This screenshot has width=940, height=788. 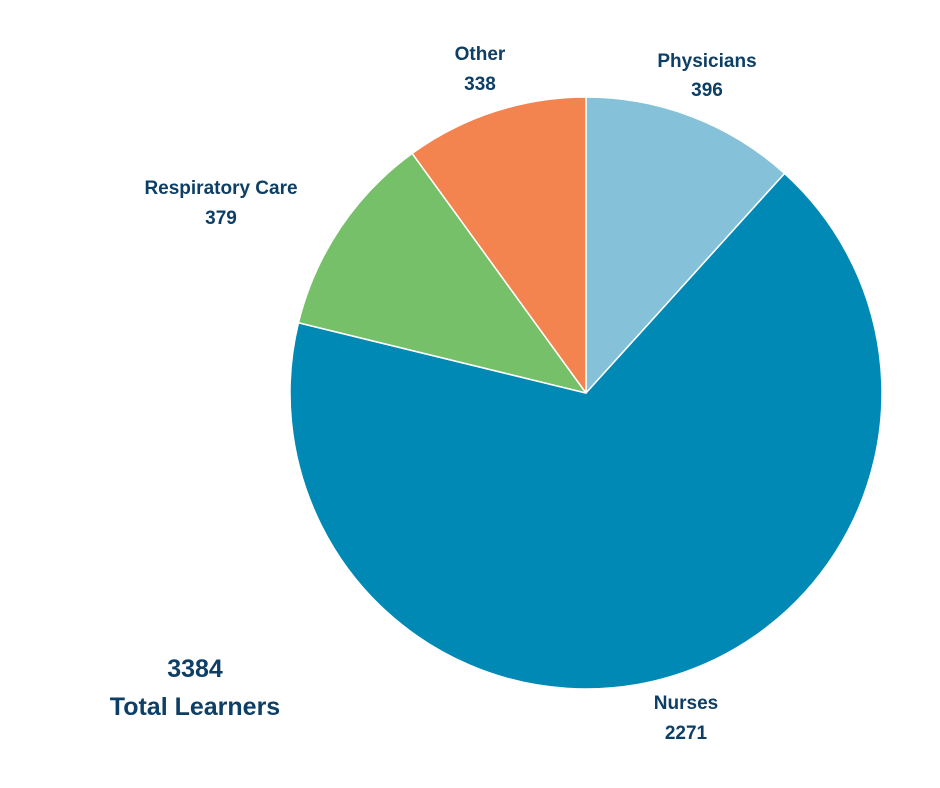 What do you see at coordinates (221, 218) in the screenshot?
I see `slice-value-respiratory-care: 379` at bounding box center [221, 218].